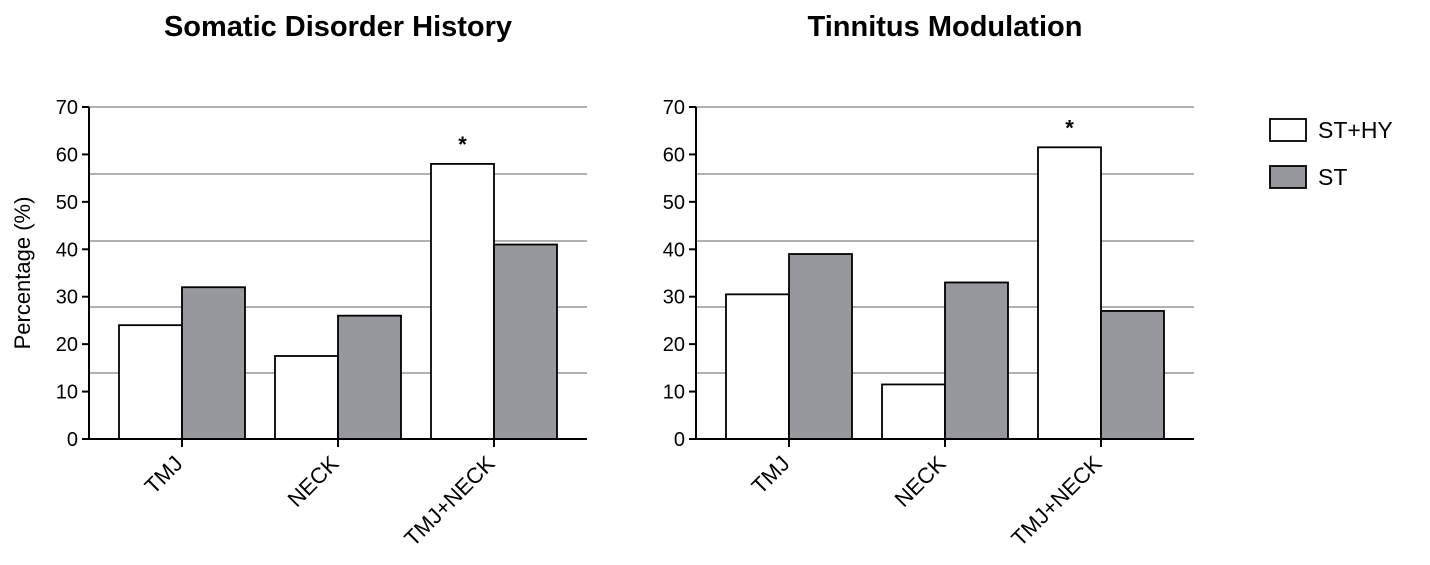 This screenshot has width=1430, height=565. I want to click on y-axis-label: Percentage (%), so click(22, 273).